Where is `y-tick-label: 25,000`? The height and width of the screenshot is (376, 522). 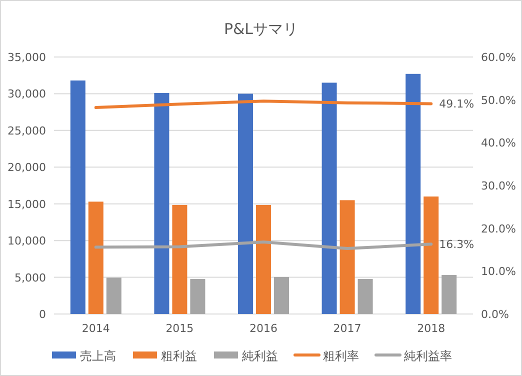 y-tick-label: 25,000 is located at coordinates (27, 131).